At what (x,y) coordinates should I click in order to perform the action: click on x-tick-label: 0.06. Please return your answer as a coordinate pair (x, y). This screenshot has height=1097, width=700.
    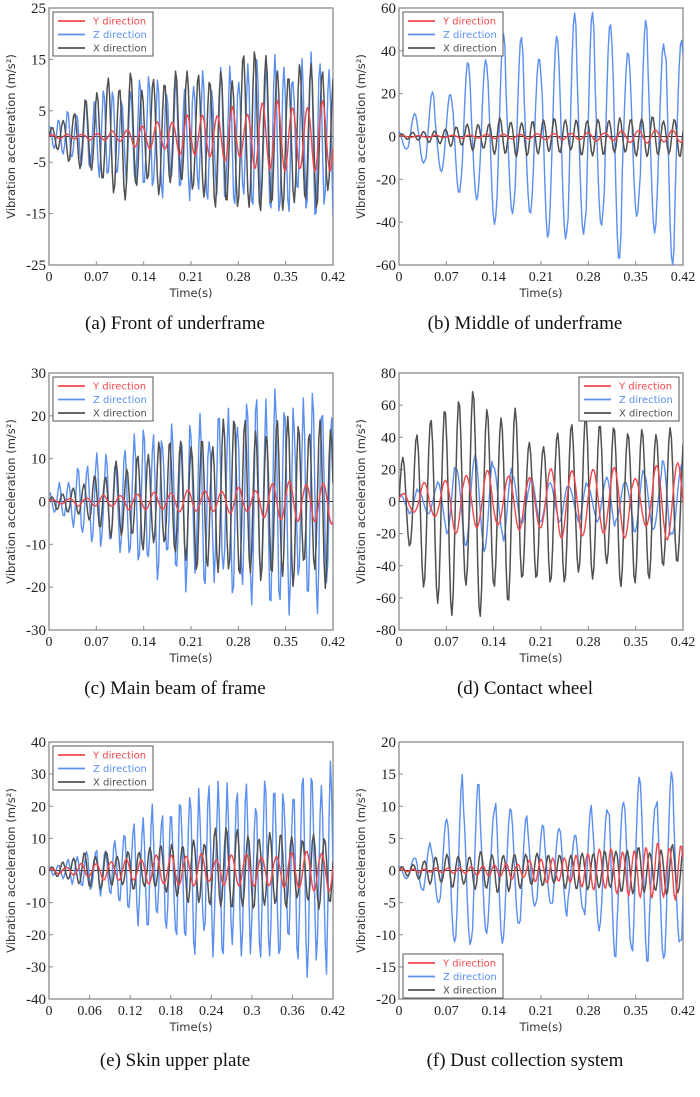
    Looking at the image, I should click on (89, 1011).